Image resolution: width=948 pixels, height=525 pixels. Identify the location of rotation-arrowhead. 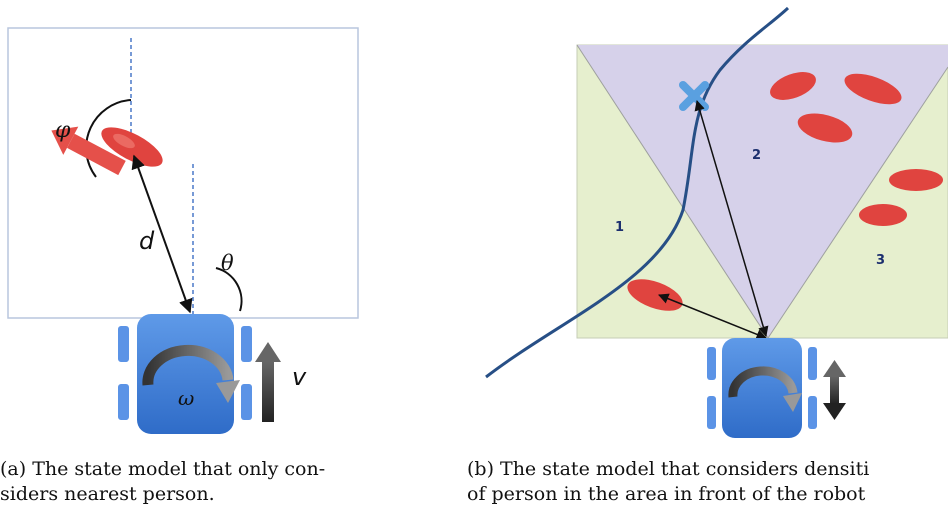
(228, 391).